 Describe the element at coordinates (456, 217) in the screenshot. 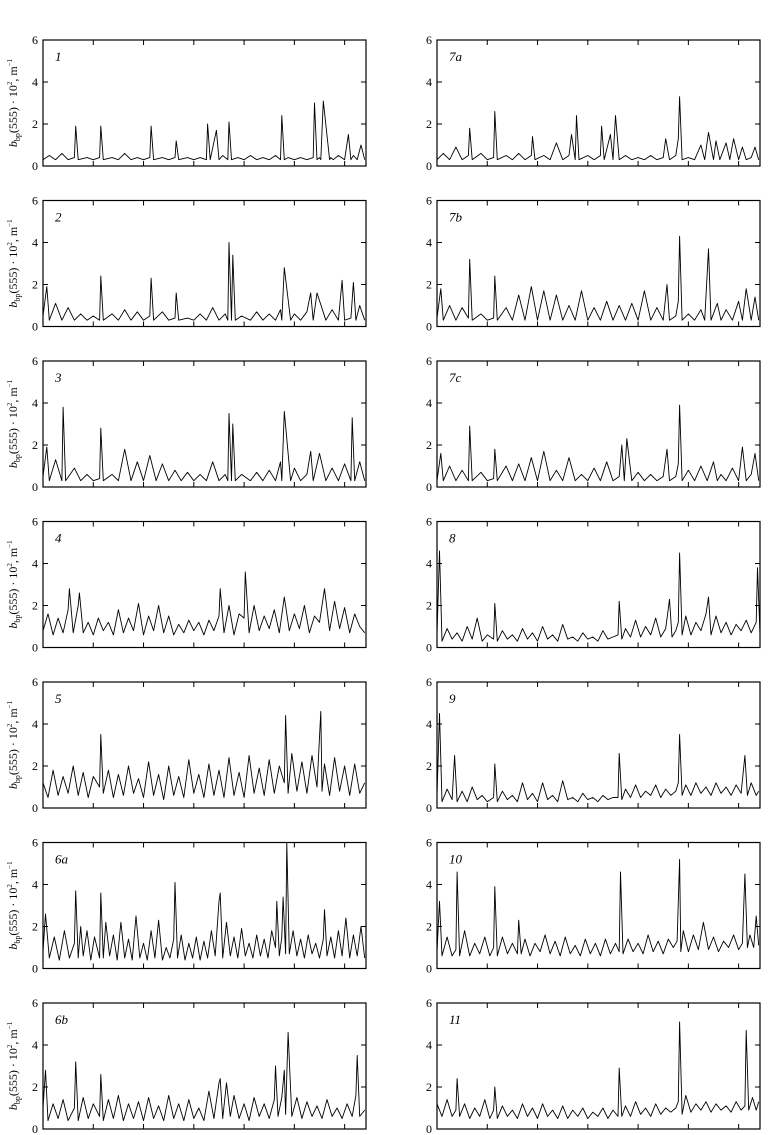

I see `panel-label: 7b` at that location.